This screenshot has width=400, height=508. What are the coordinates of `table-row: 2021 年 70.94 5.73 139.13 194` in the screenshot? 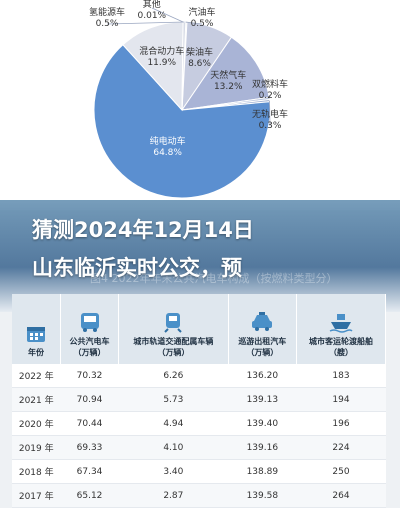 It's located at (199, 399).